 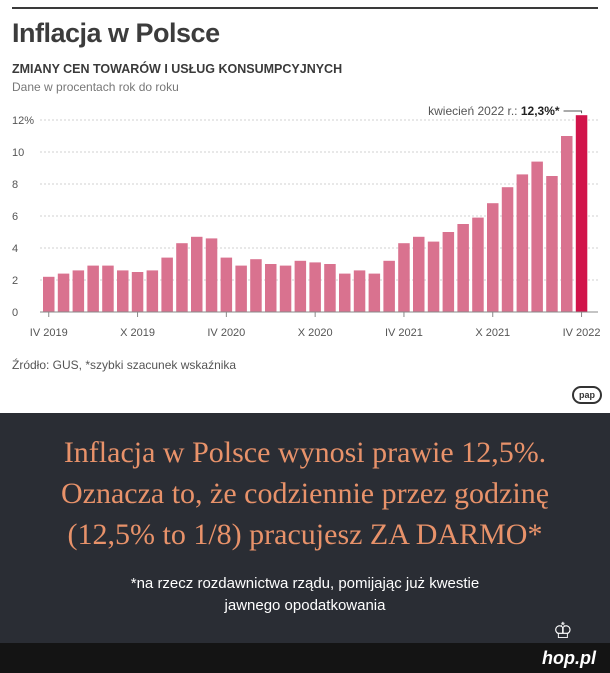 What do you see at coordinates (404, 333) in the screenshot?
I see `x-tick-label: IV 2021` at bounding box center [404, 333].